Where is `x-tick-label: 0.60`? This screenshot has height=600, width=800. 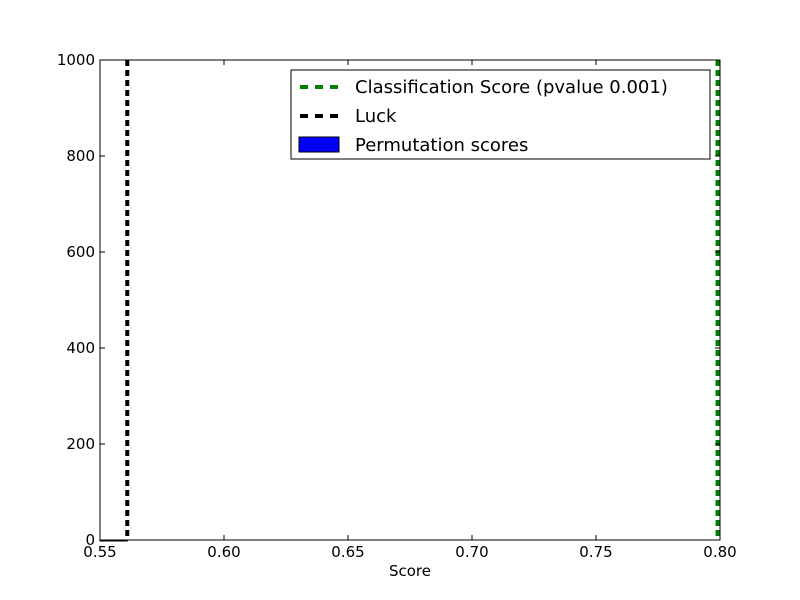
x-tick-label: 0.60 is located at coordinates (223, 552).